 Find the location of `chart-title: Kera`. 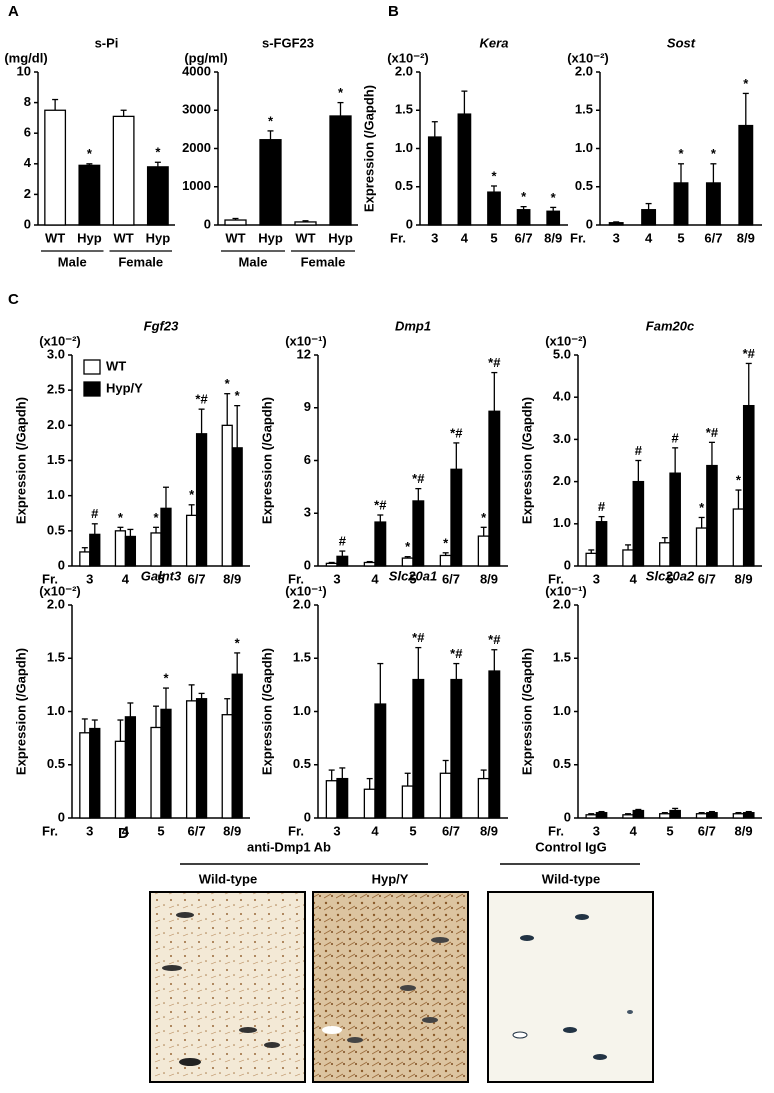

chart-title: Kera is located at coordinates (494, 42).